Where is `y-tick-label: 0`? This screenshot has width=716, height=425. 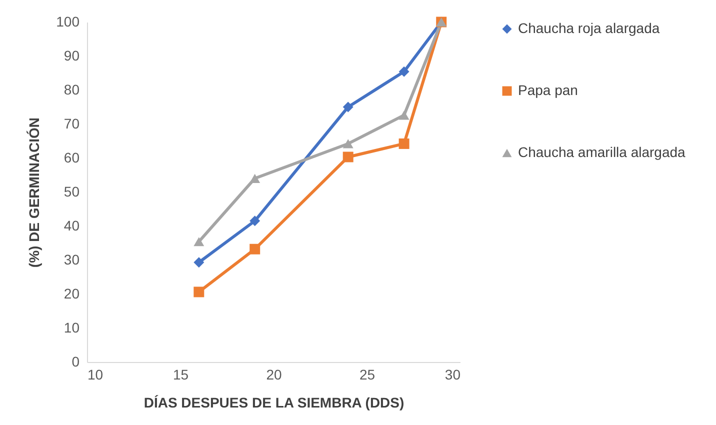
y-tick-label: 0 is located at coordinates (76, 362).